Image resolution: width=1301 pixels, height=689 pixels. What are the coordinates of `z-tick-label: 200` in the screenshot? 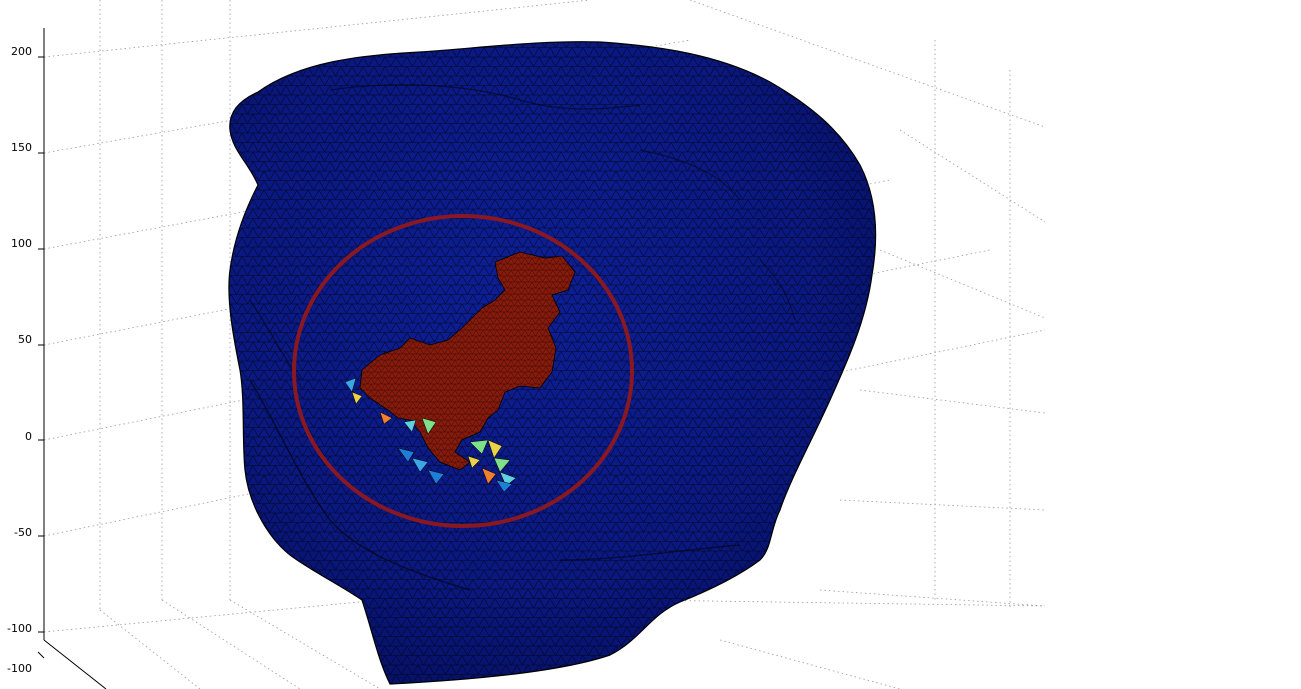 It's located at (21, 51).